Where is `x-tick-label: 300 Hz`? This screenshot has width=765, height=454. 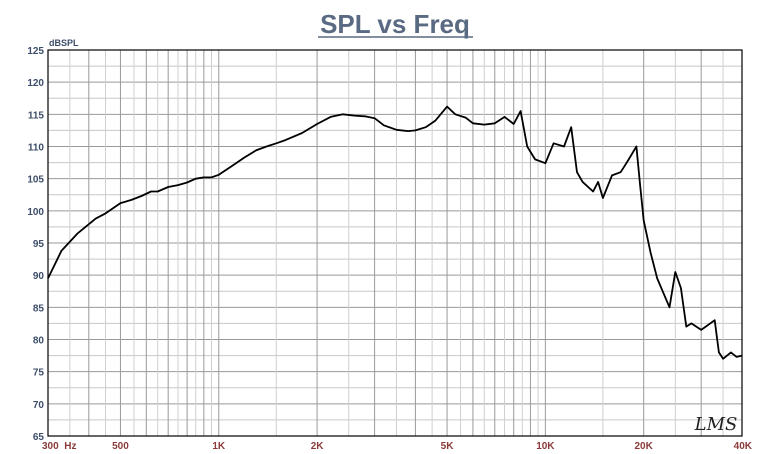
x-tick-label: 300 Hz is located at coordinates (59, 446).